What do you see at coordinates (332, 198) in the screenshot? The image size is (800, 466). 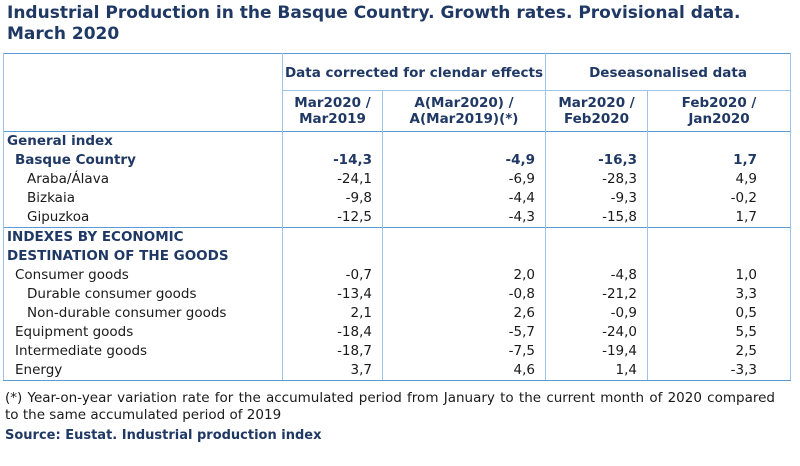 I see `cell-value: -9,8` at bounding box center [332, 198].